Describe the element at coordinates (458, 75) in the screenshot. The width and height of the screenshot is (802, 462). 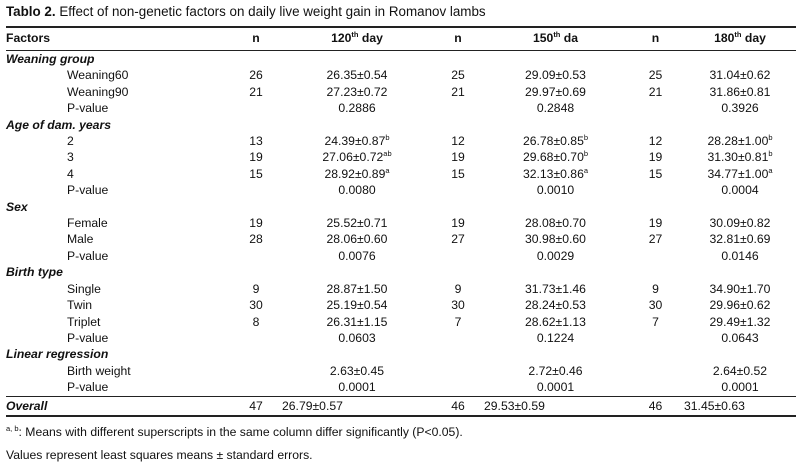
I see `n-150: 25` at that location.